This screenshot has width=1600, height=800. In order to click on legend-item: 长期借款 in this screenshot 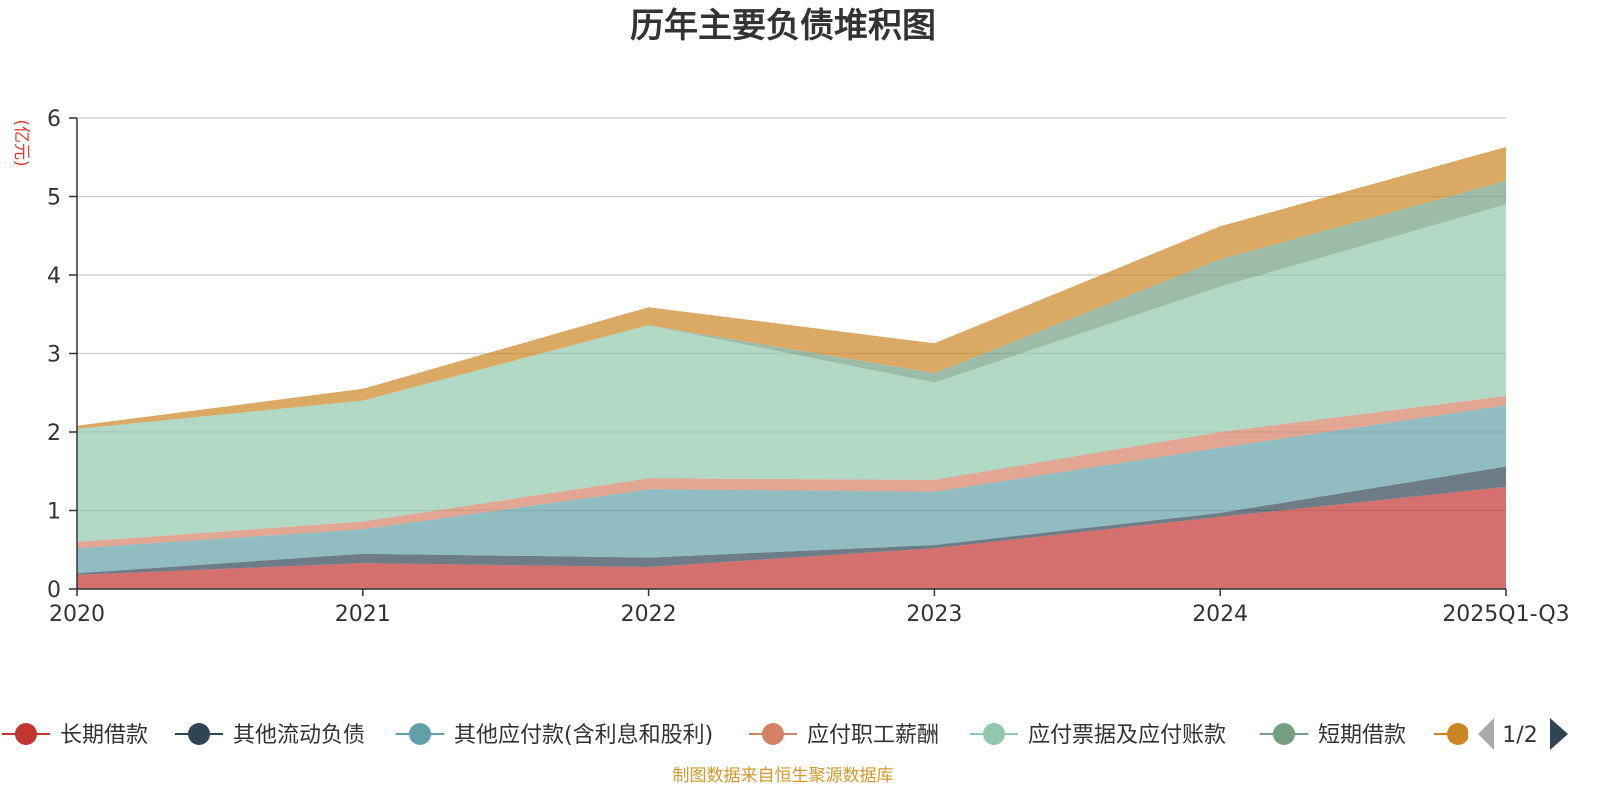, I will do `click(75, 735)`.